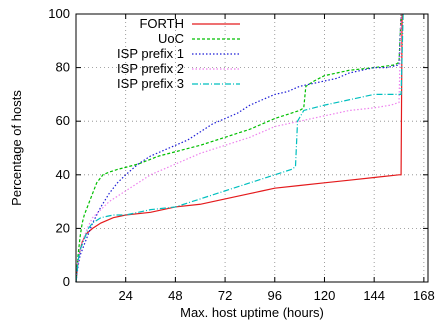 This screenshot has width=445, height=328. Describe the element at coordinates (63, 227) in the screenshot. I see `y-tick-label: 20` at that location.